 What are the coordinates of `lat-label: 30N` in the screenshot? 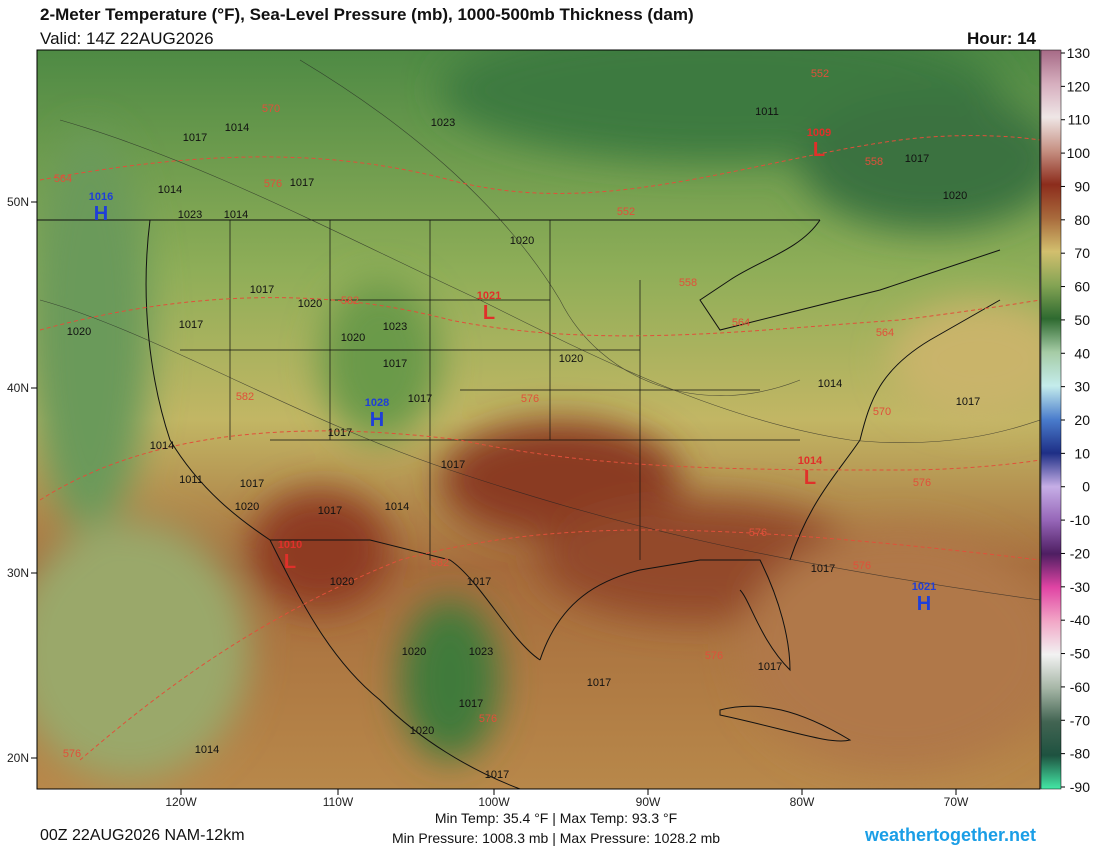 It's located at (18, 573).